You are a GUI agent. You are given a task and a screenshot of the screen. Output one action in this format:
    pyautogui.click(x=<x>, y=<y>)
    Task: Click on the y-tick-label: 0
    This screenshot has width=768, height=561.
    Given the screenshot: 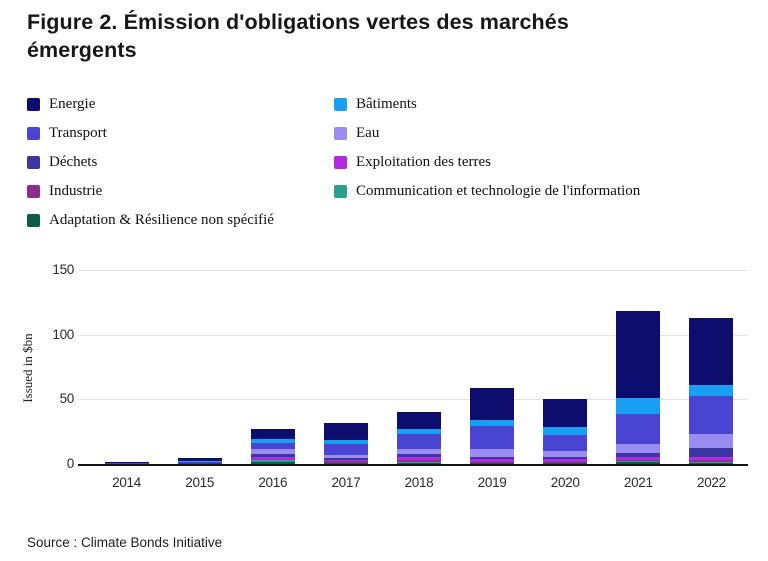 What is the action you would take?
    pyautogui.click(x=70, y=463)
    